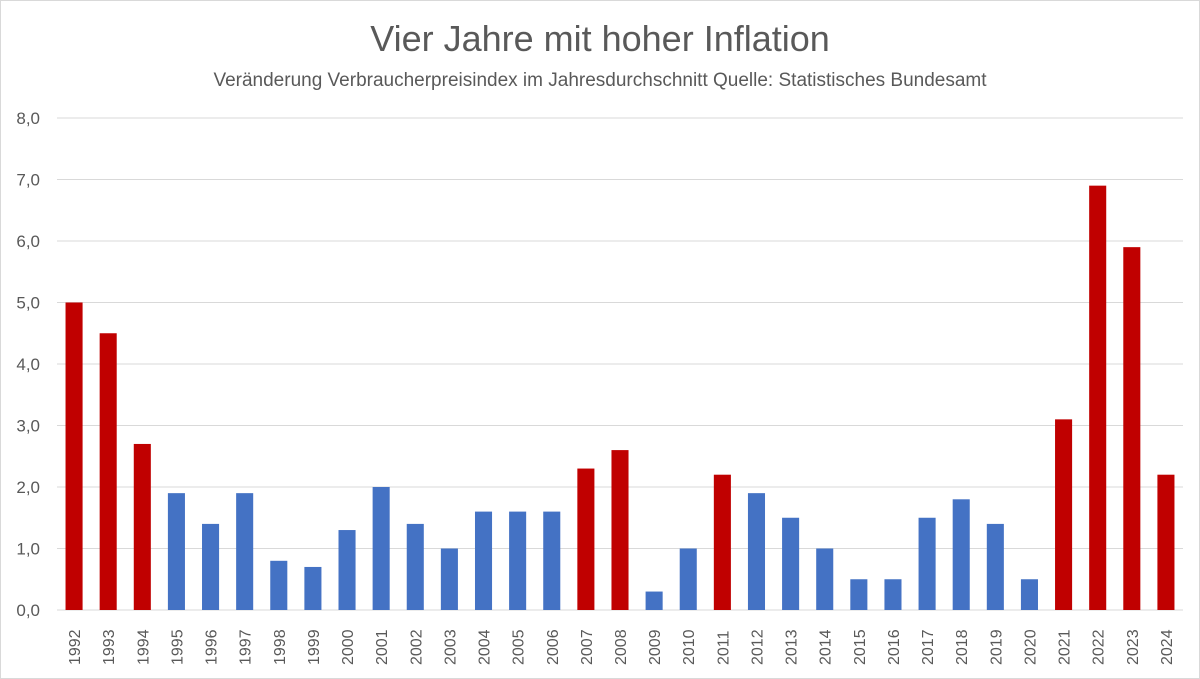 The width and height of the screenshot is (1200, 679). I want to click on y-tick-label: 5,0, so click(28, 303).